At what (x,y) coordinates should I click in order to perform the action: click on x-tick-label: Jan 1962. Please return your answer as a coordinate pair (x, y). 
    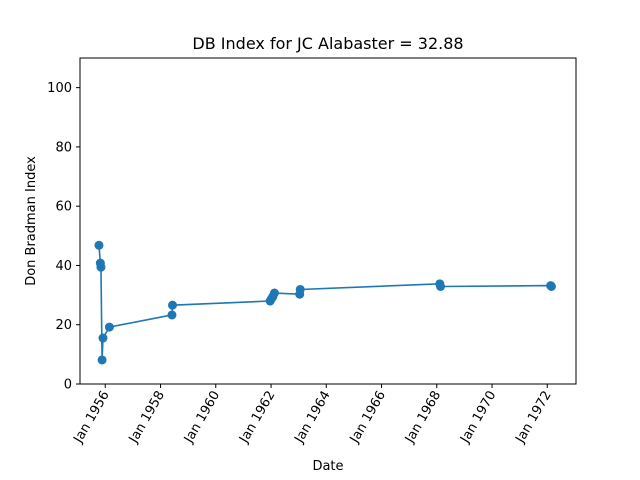
    Looking at the image, I should click on (257, 418).